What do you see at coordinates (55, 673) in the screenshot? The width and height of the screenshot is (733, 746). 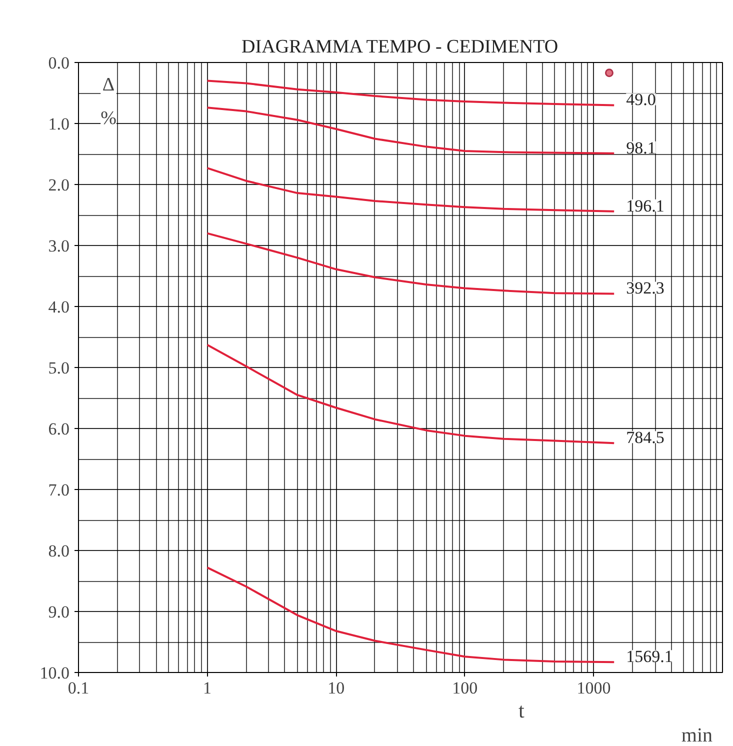 I see `y-tick-label: 10.0` at bounding box center [55, 673].